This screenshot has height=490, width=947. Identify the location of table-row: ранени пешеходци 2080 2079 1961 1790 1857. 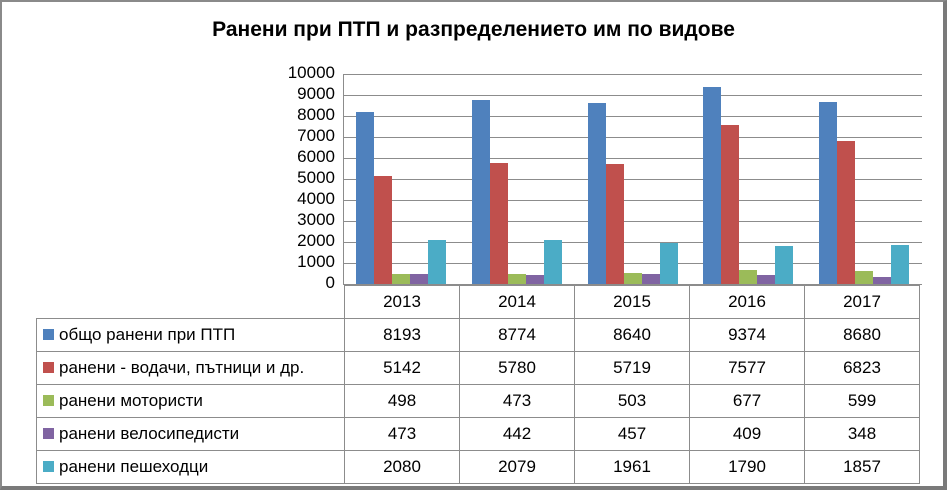
(478, 467).